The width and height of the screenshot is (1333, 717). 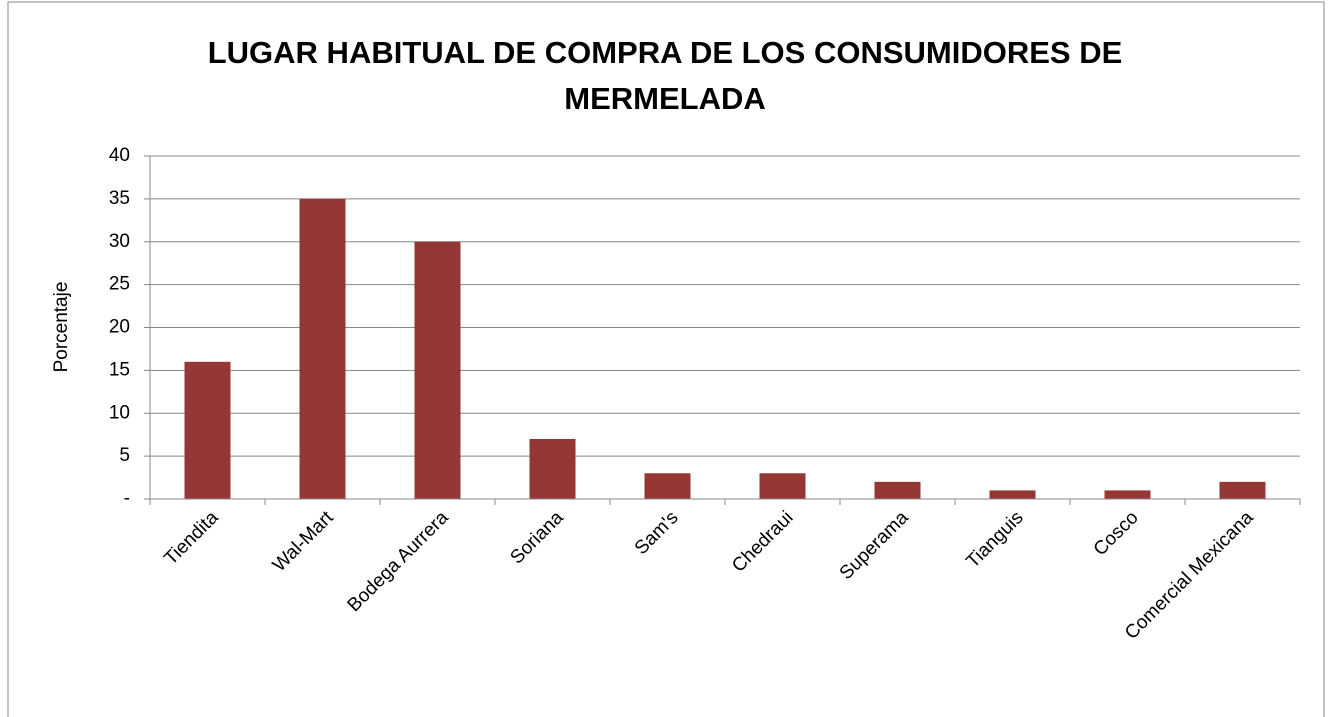 What do you see at coordinates (874, 545) in the screenshot?
I see `x-tick-label: Superama` at bounding box center [874, 545].